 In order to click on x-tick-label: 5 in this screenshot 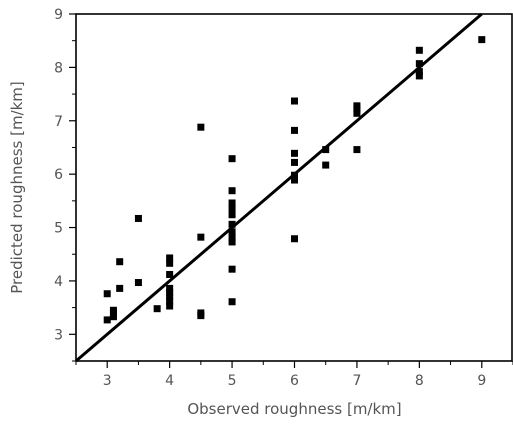, I will do `click(232, 381)`.